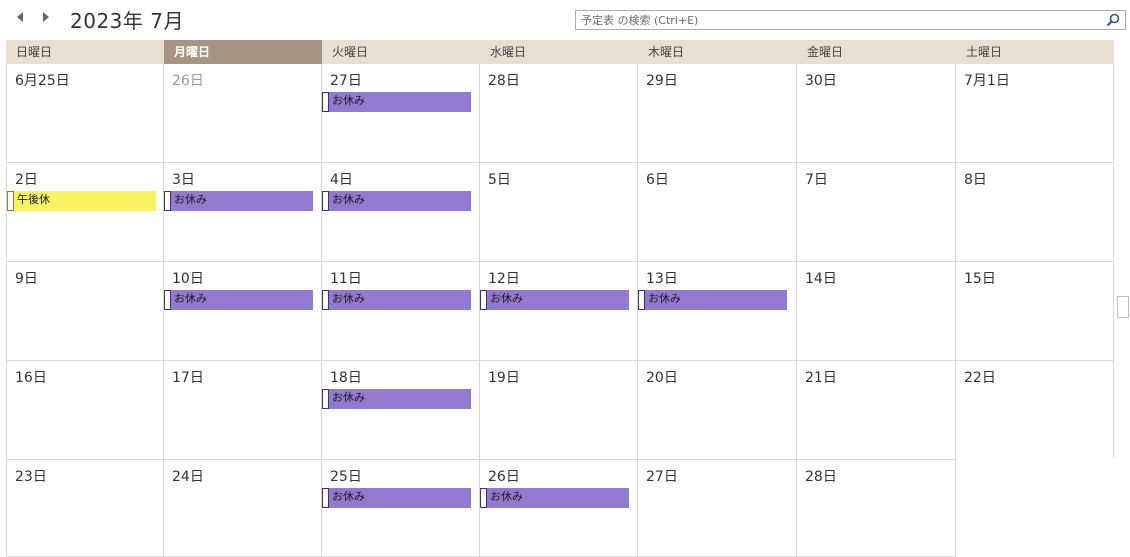 Image resolution: width=1130 pixels, height=557 pixels. What do you see at coordinates (31, 477) in the screenshot?
I see `date-label: 23日` at bounding box center [31, 477].